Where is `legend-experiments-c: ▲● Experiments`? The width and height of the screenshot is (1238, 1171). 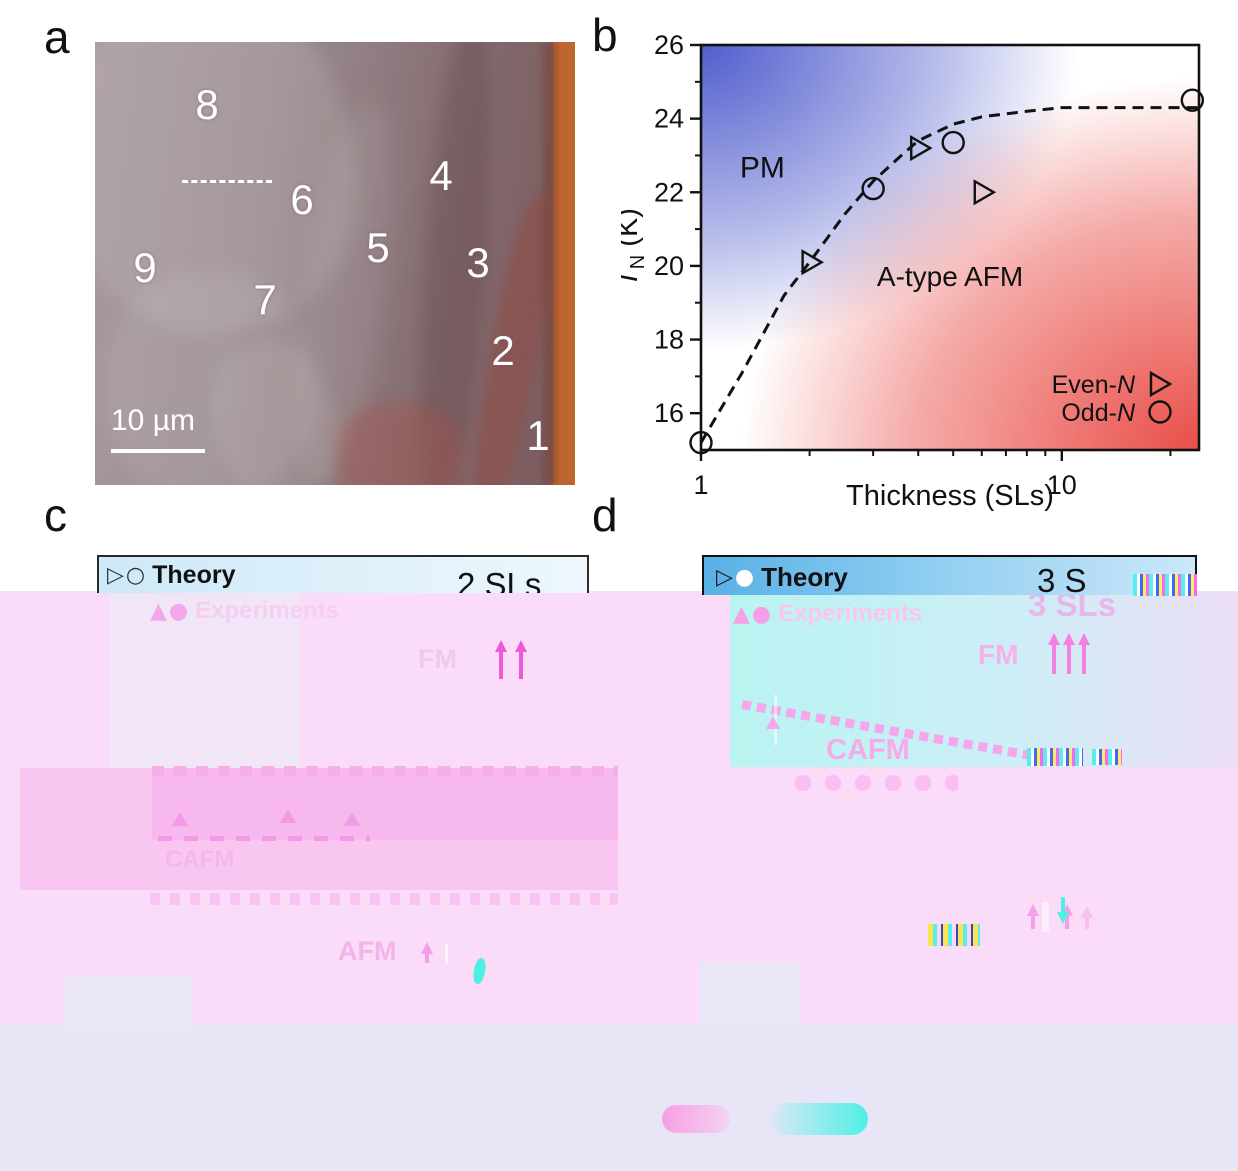
legend-experiments-c: ▲● Experiments is located at coordinates (244, 611).